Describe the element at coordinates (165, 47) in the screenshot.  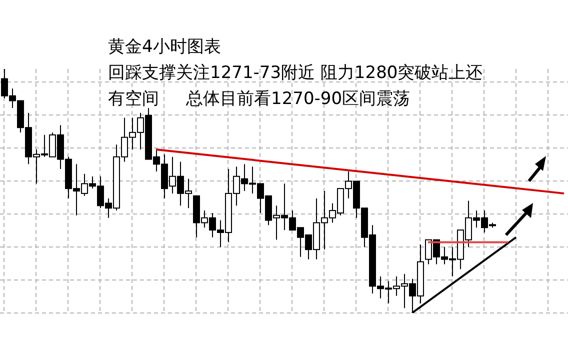
I see `chart-title: 黄金4小时图表` at that location.